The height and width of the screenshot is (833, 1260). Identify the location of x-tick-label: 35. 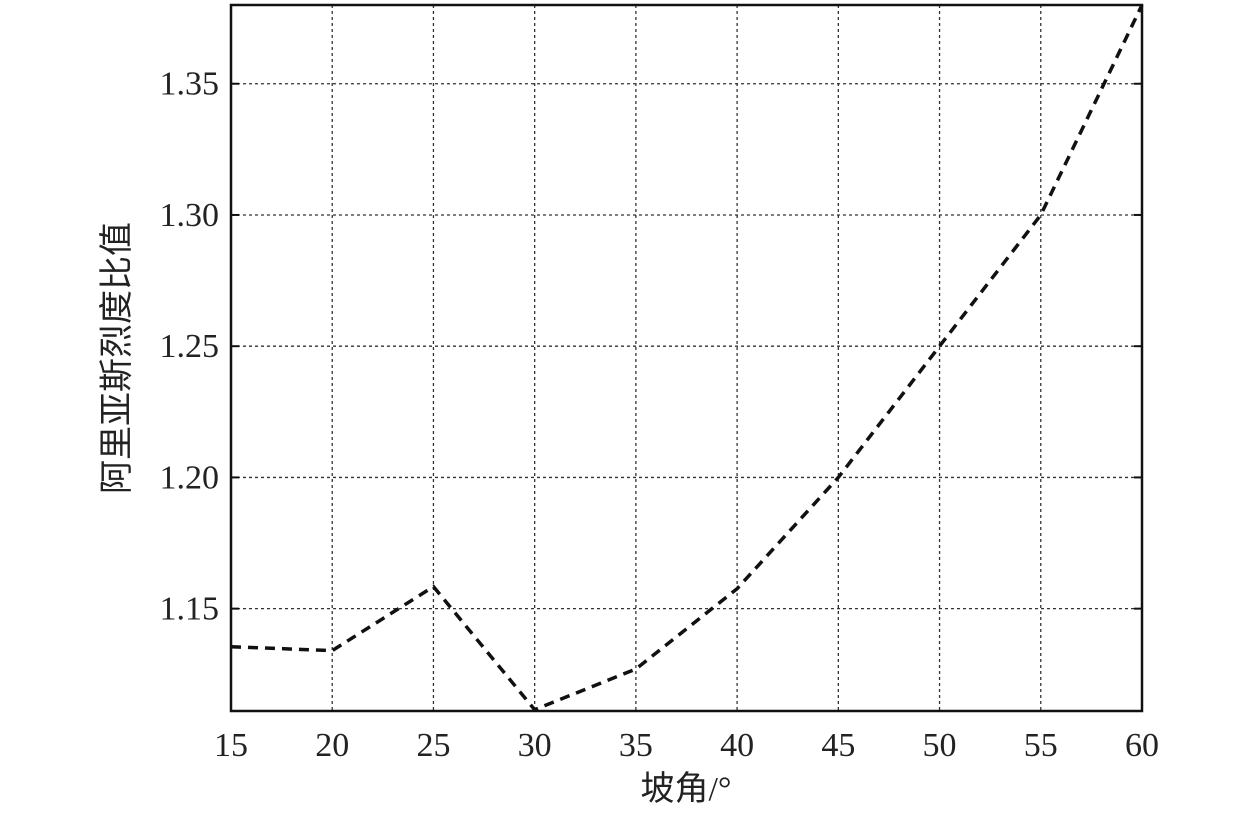
(636, 745).